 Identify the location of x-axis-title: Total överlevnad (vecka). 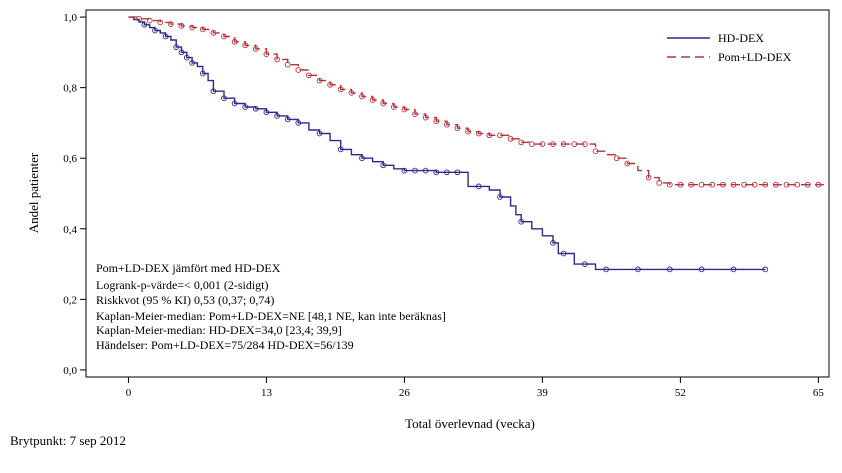
(470, 423).